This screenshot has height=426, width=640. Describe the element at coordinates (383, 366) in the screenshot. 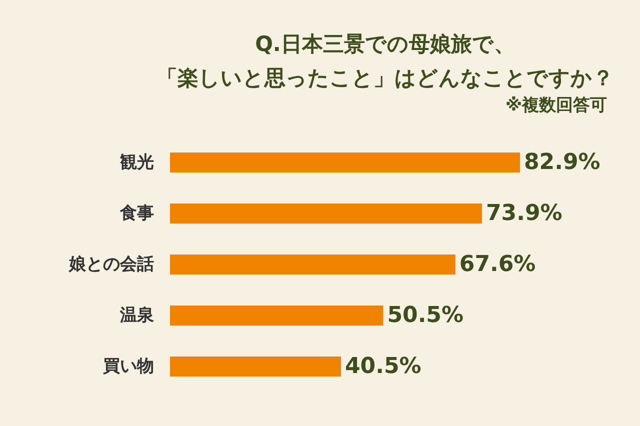

I see `data-label: 40.5%` at that location.